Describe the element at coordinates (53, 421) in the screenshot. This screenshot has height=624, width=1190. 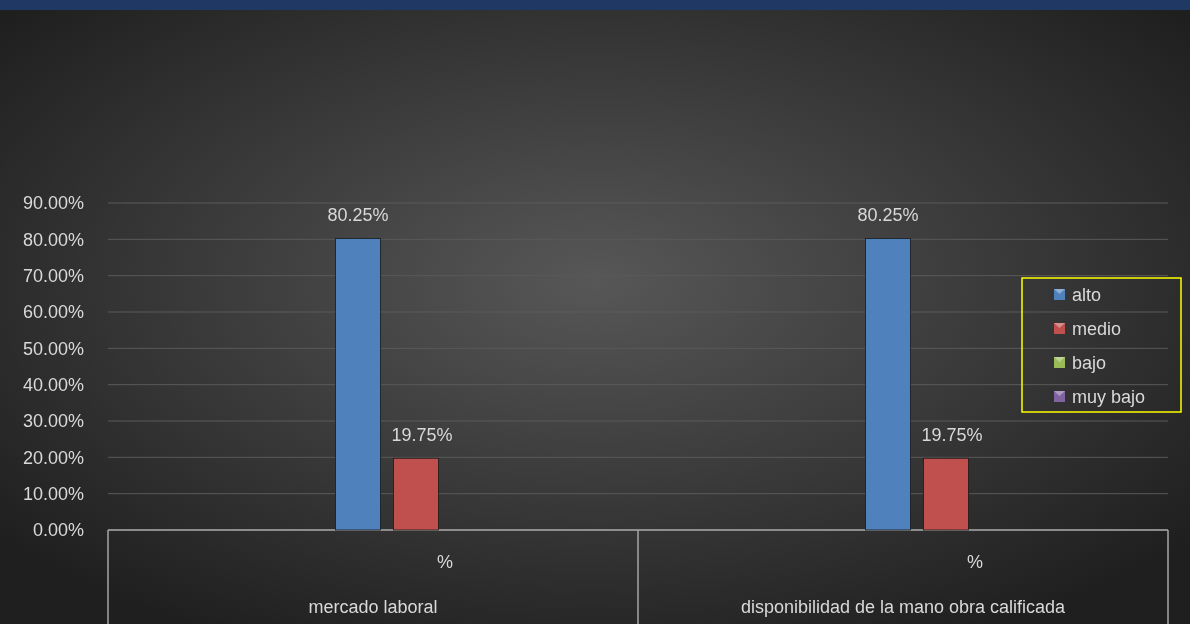
I see `y-tick-label: 30.00%` at that location.